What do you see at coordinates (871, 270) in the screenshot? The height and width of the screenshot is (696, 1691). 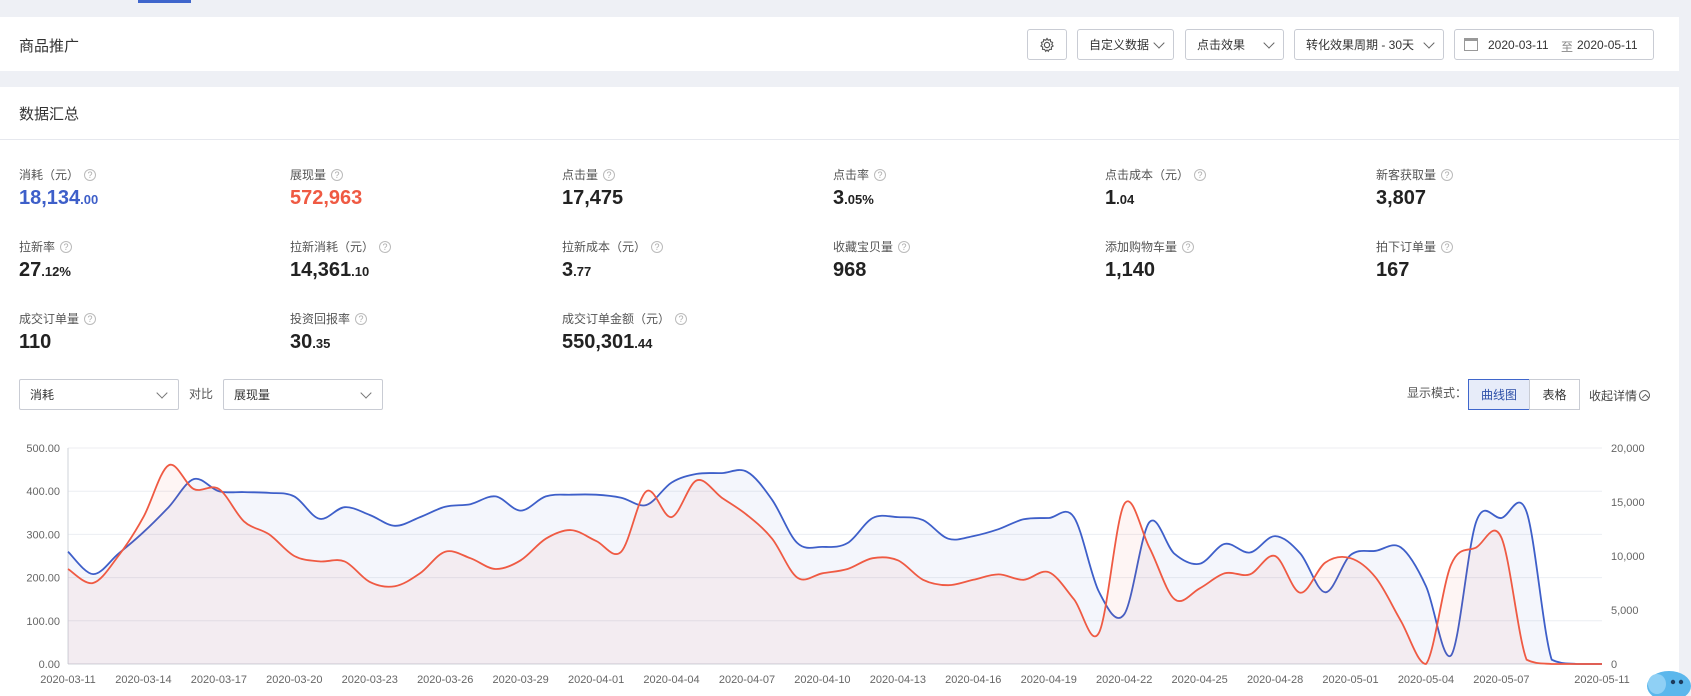 I see `metric-value: 968` at bounding box center [871, 270].